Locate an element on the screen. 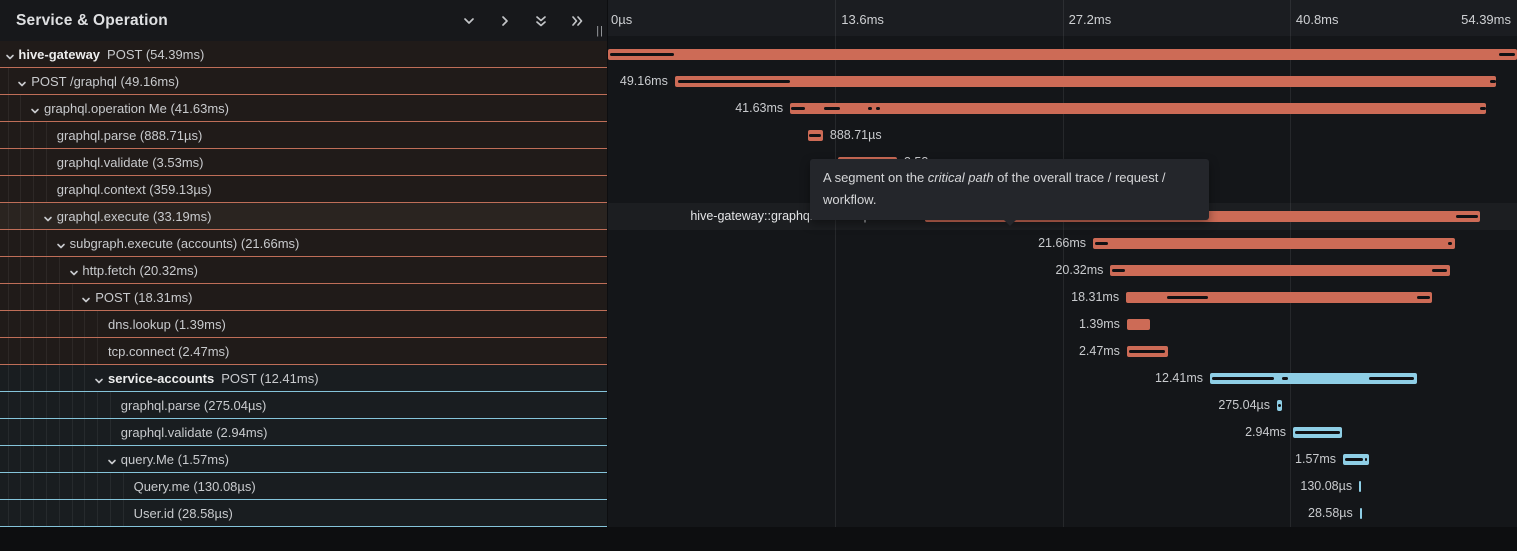  tooltip-text-prefix: A segment on the is located at coordinates (875, 177).